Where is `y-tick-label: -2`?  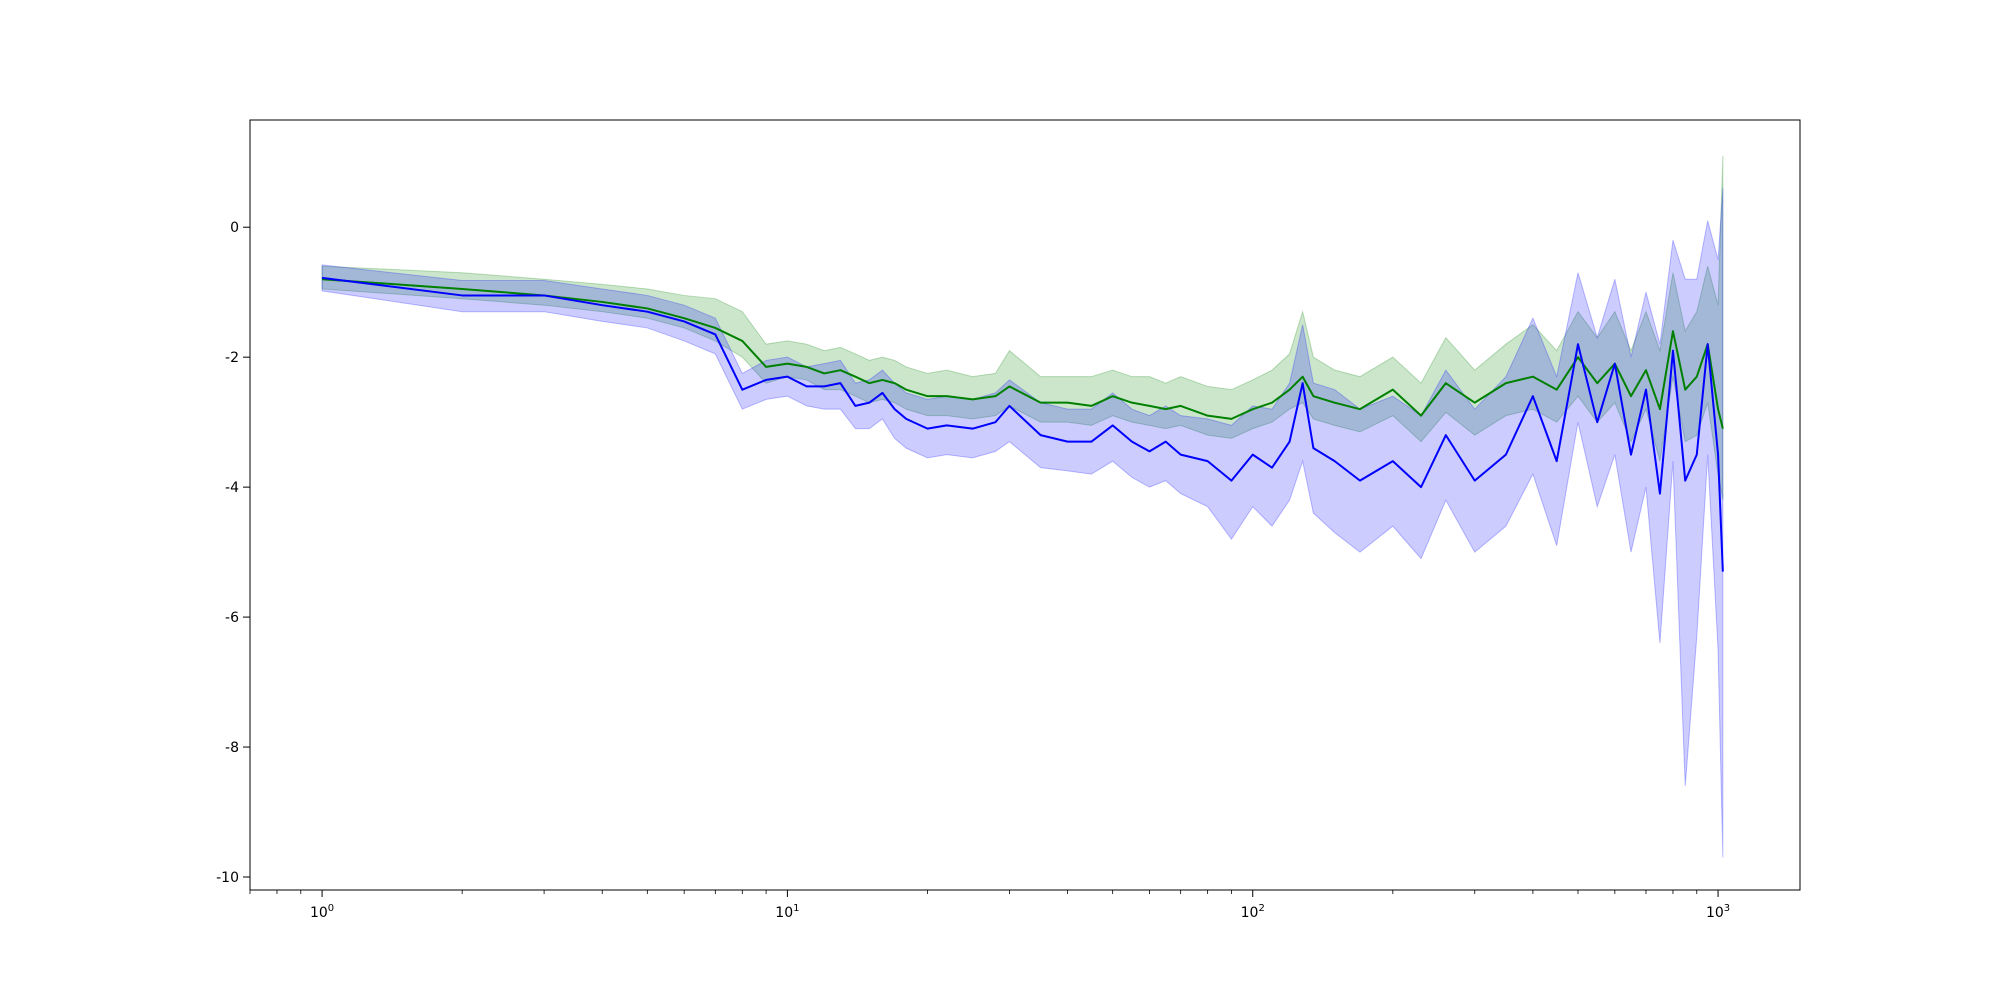
y-tick-label: -2 is located at coordinates (232, 358).